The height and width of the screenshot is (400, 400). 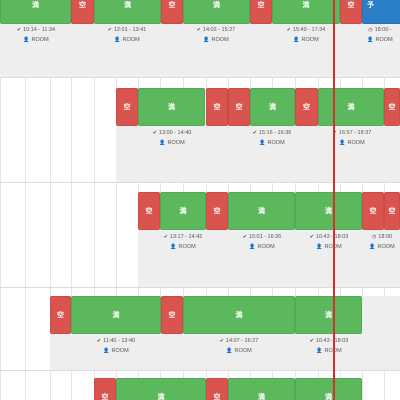 I want to click on booking-info: ✔ 11:40 - 13:40 👤 ROOM, so click(x=116, y=346).